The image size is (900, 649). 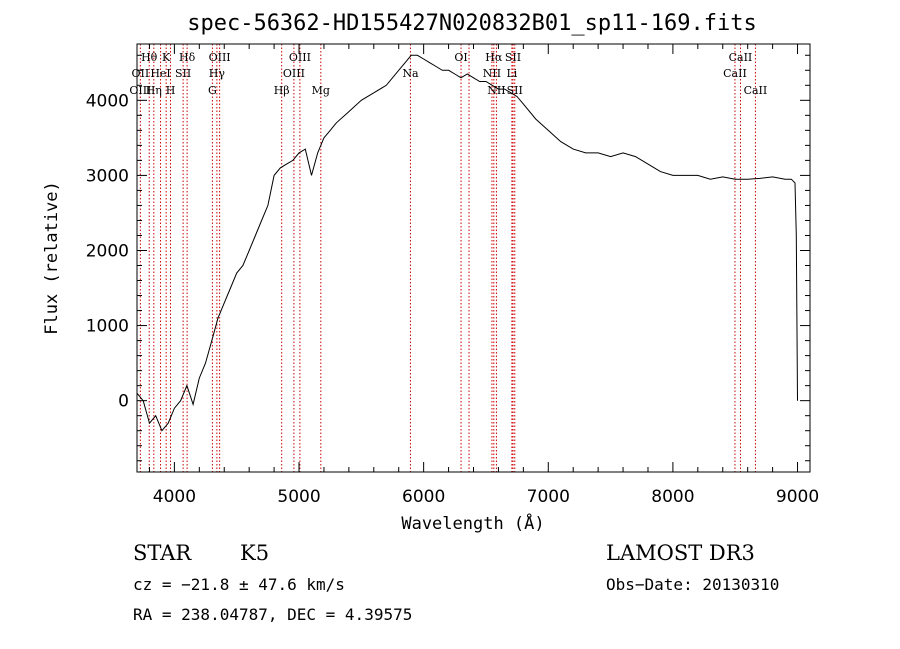 What do you see at coordinates (107, 176) in the screenshot?
I see `y-tick-label: 3000` at bounding box center [107, 176].